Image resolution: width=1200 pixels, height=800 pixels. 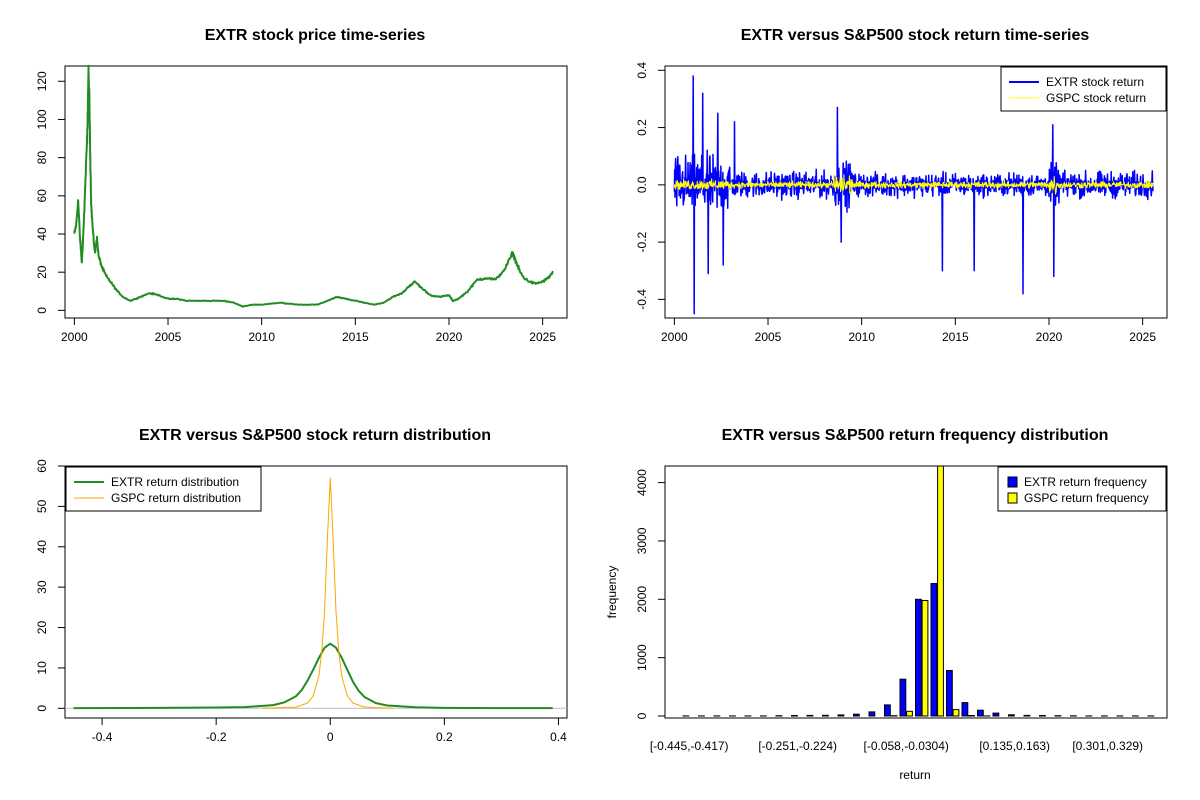 What do you see at coordinates (42, 506) in the screenshot?
I see `density-y-tick-label: 50` at bounding box center [42, 506].